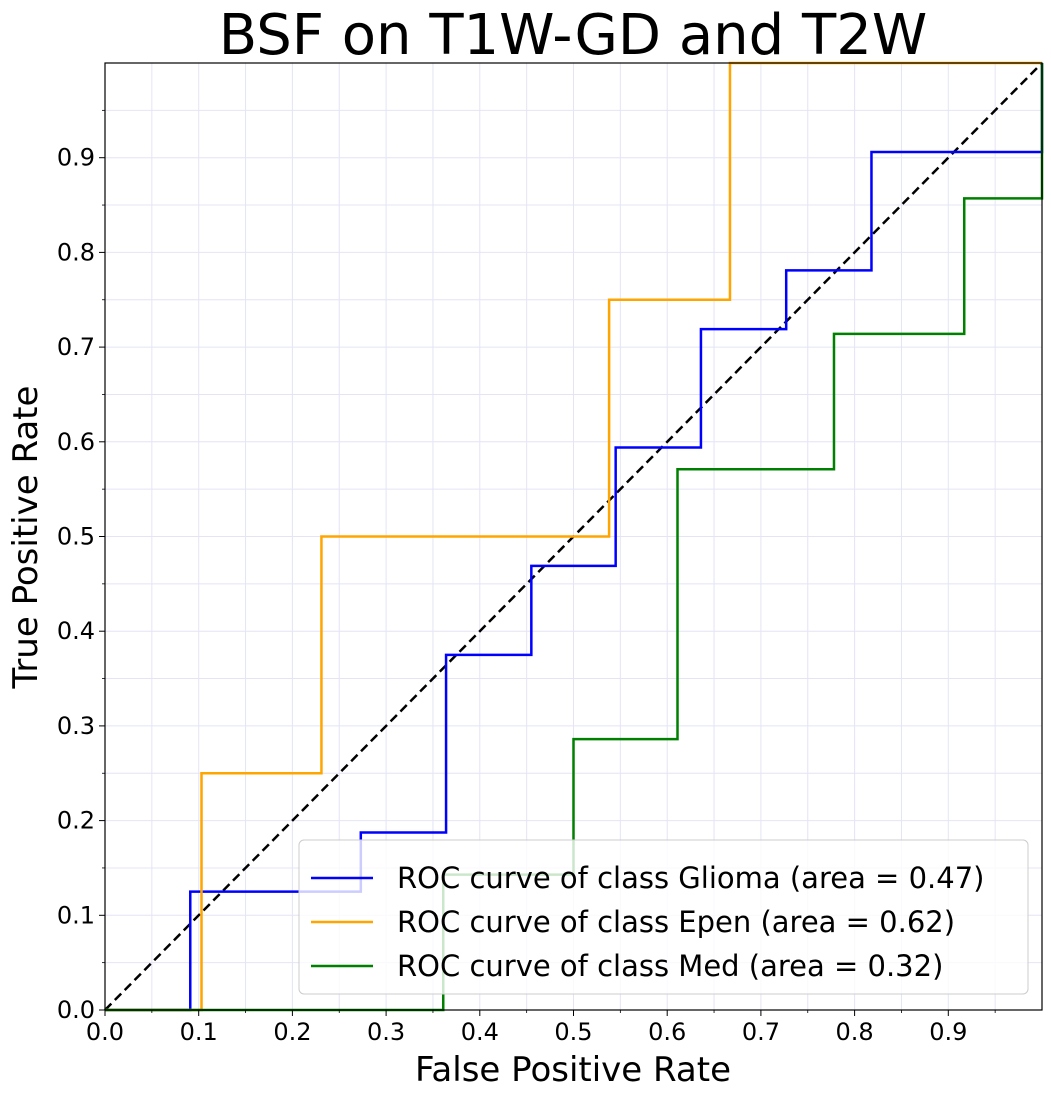 The image size is (1051, 1097). I want to click on legend-box, so click(663, 917).